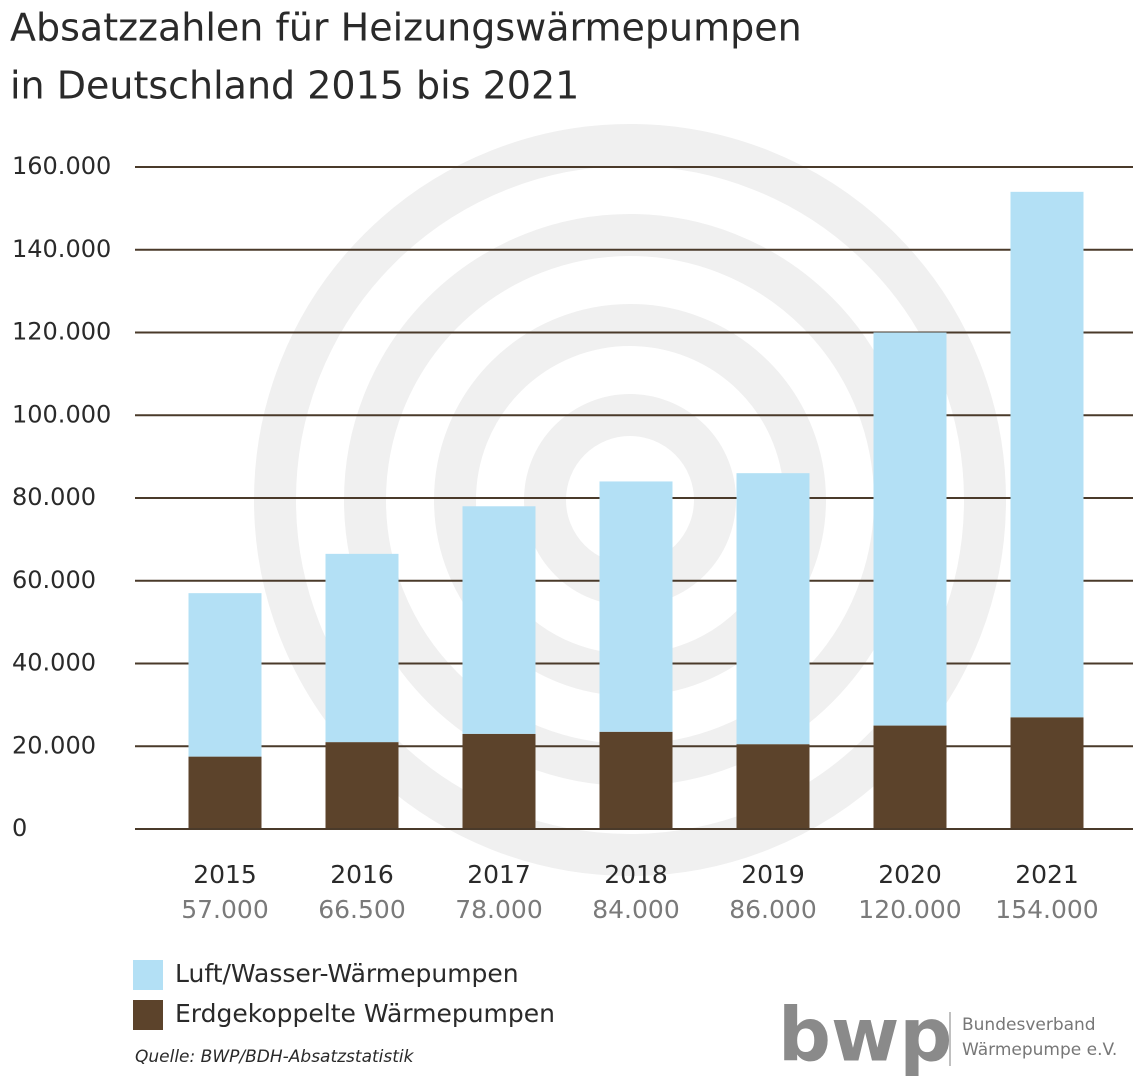  I want to click on y-tick-label: 80.000, so click(54, 497).